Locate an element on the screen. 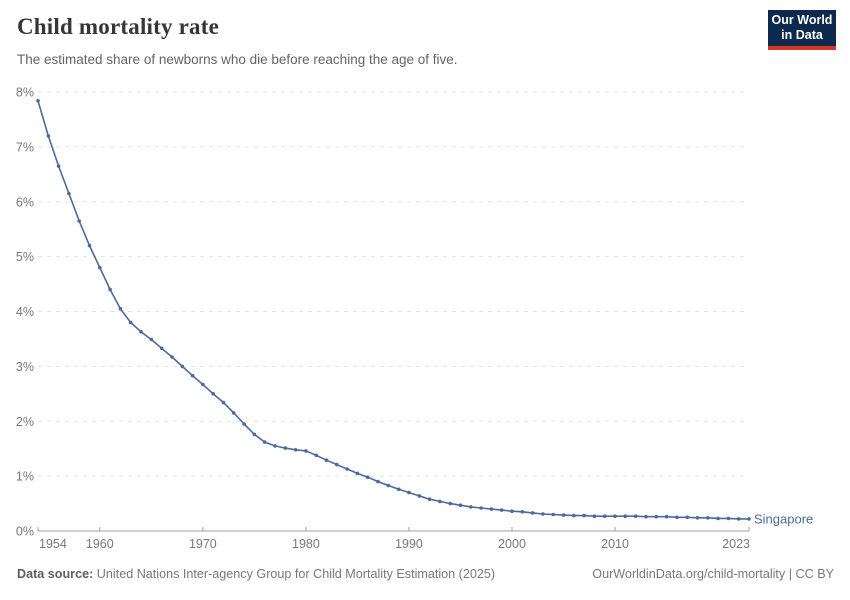  x-tick-label: 2023 is located at coordinates (736, 544).